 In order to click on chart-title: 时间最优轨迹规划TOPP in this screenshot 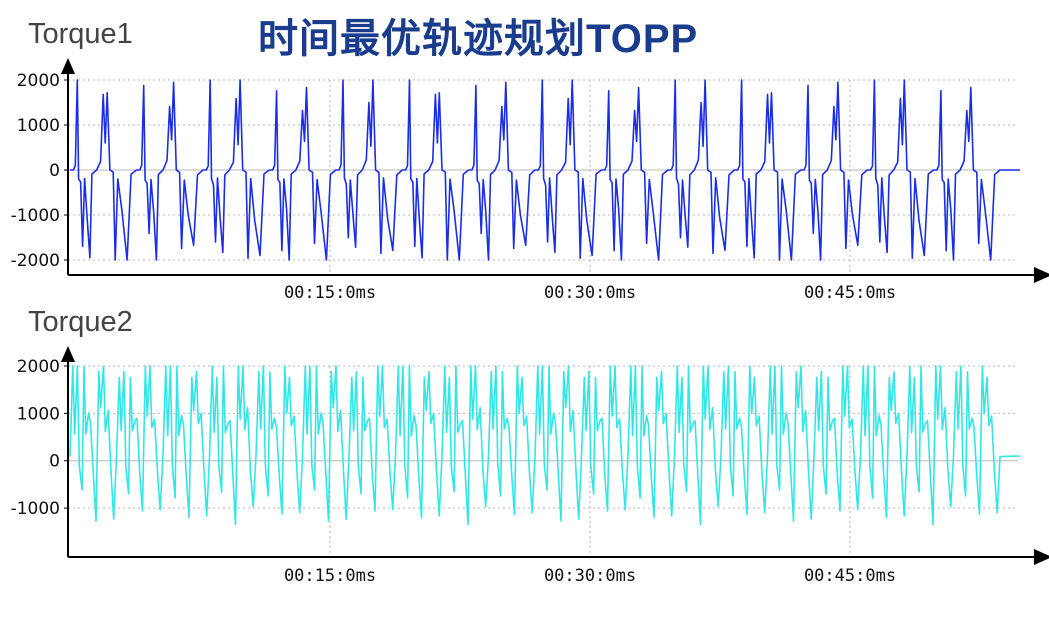, I will do `click(478, 39)`.